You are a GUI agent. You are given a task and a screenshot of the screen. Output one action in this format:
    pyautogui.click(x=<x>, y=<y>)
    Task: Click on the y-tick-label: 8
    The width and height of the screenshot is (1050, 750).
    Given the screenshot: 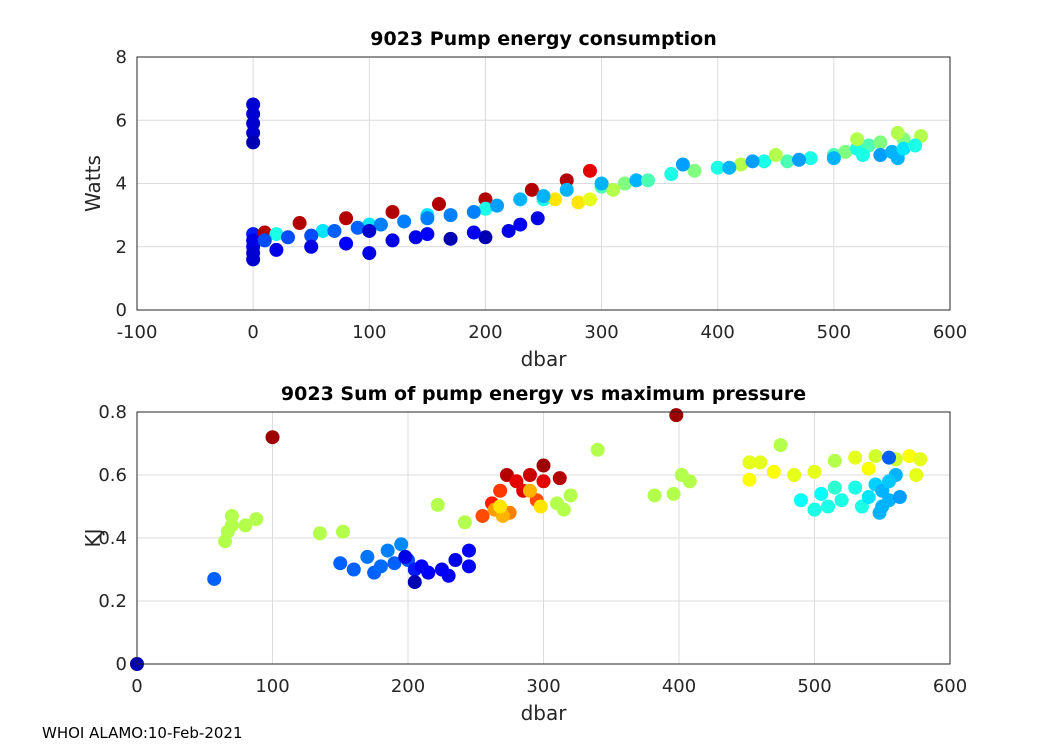 What is the action you would take?
    pyautogui.click(x=121, y=57)
    